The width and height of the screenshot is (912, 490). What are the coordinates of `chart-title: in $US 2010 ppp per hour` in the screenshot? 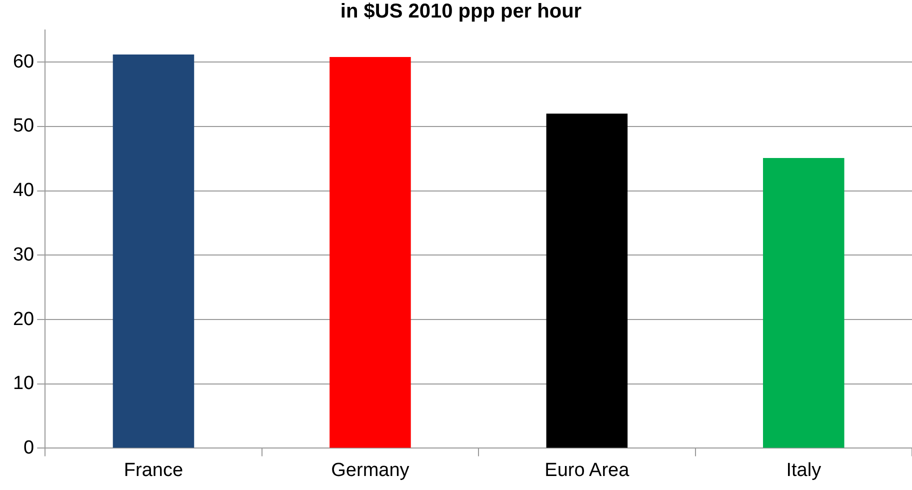 It's located at (461, 11).